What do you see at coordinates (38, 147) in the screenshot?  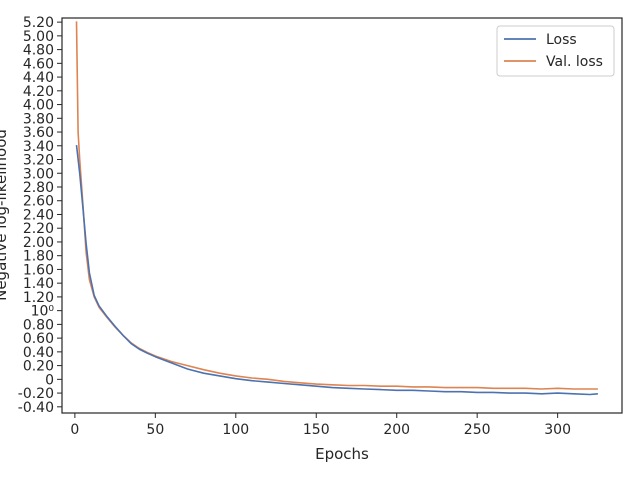 I see `y-tick-label: 3.40` at bounding box center [38, 147].